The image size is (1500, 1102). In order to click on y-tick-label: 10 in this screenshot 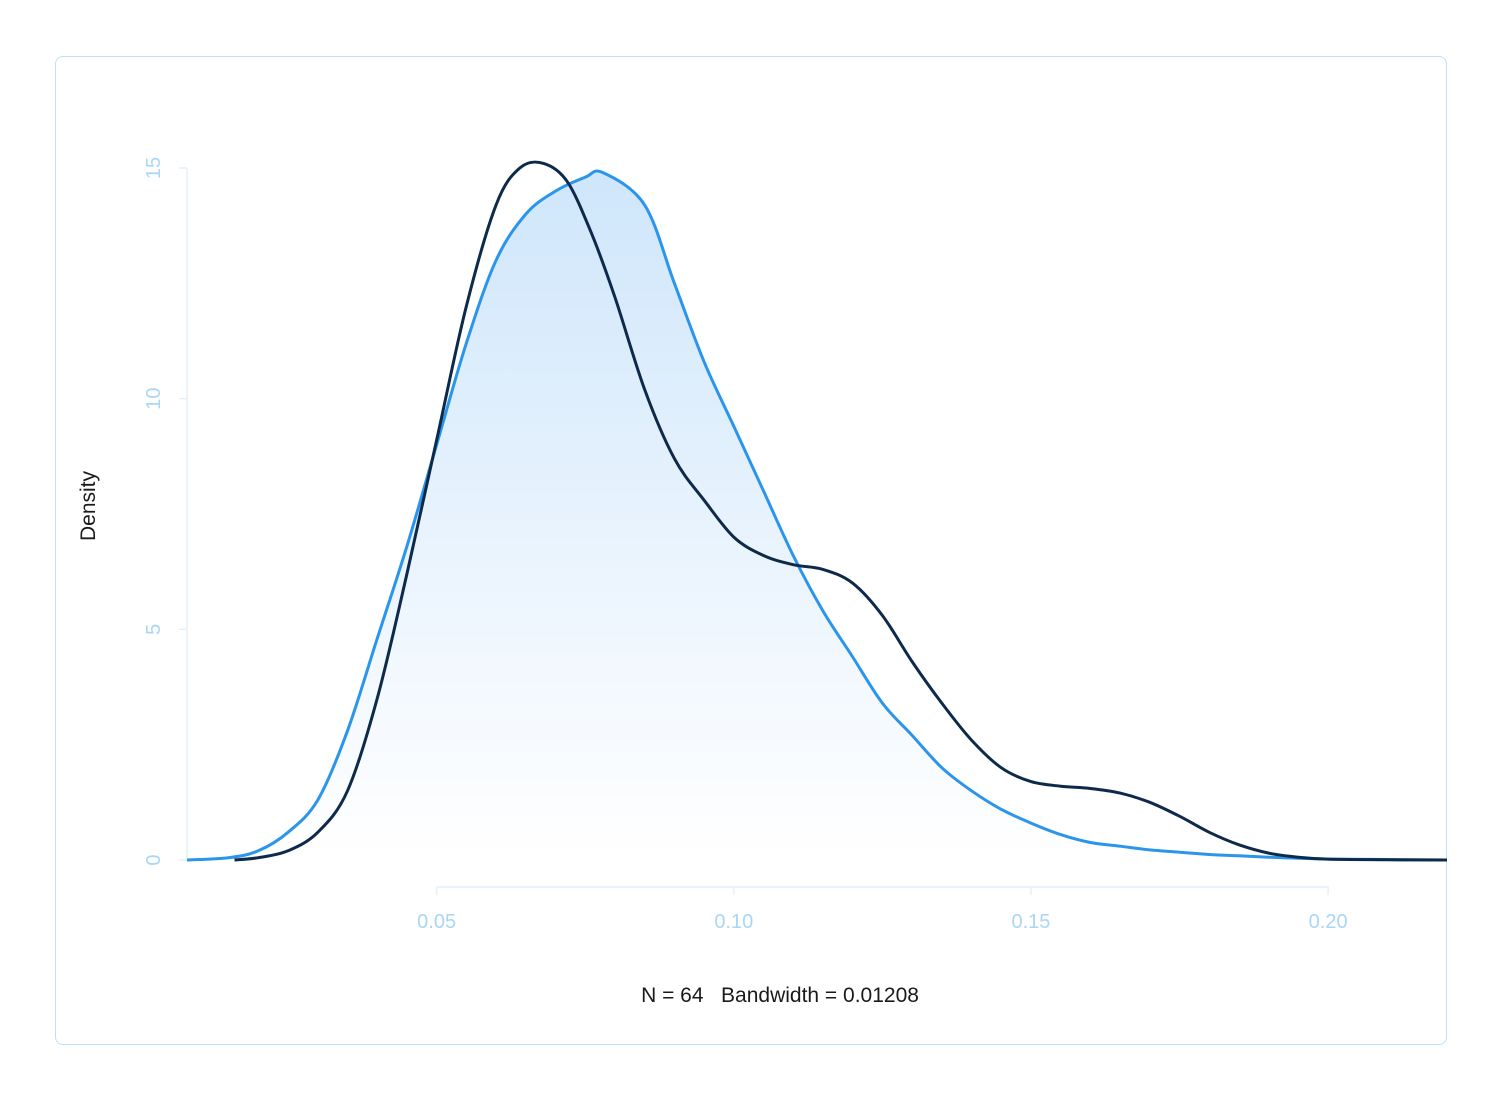, I will do `click(154, 399)`.